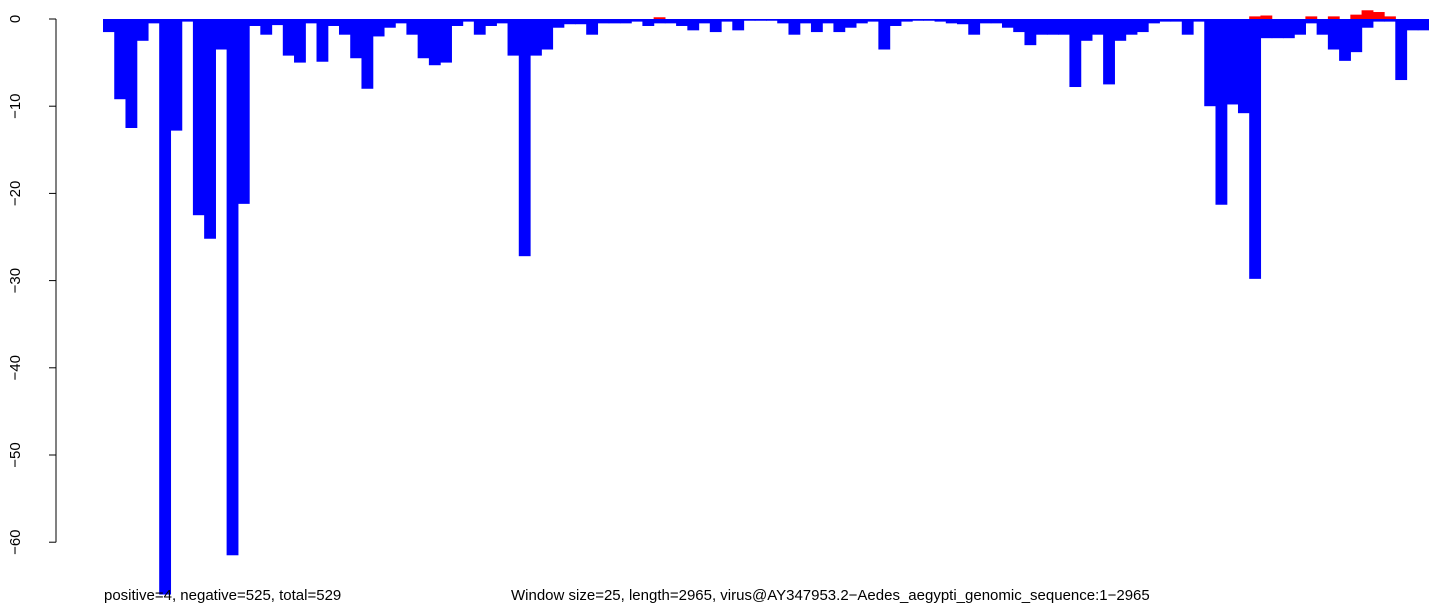 This screenshot has width=1429, height=609. I want to click on caption-counts: positive=4, negative=525, total=529, so click(223, 595).